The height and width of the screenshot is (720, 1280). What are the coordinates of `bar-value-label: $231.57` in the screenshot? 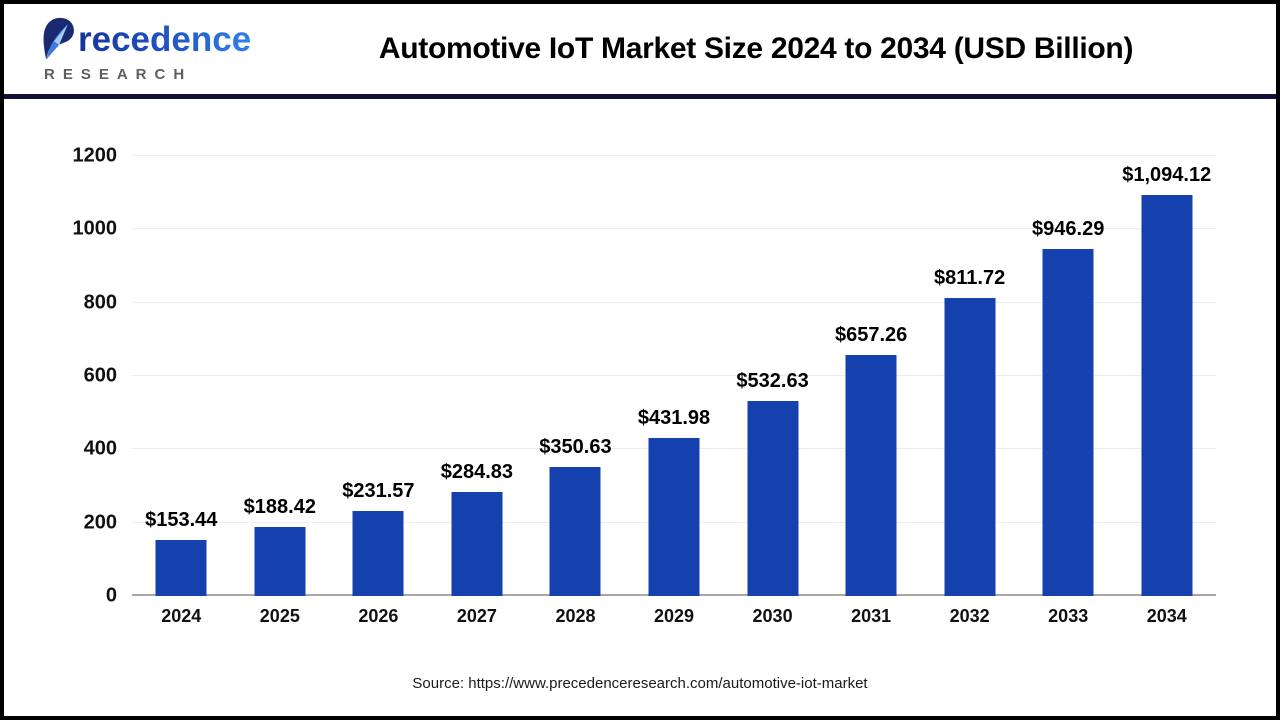 It's located at (378, 491).